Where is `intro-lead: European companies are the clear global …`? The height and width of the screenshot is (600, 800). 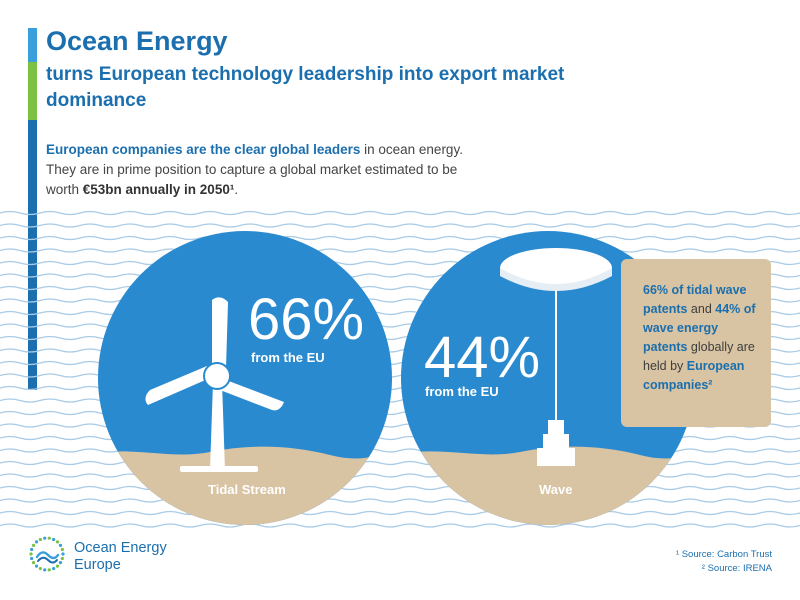 intro-lead: European companies are the clear global … is located at coordinates (203, 149).